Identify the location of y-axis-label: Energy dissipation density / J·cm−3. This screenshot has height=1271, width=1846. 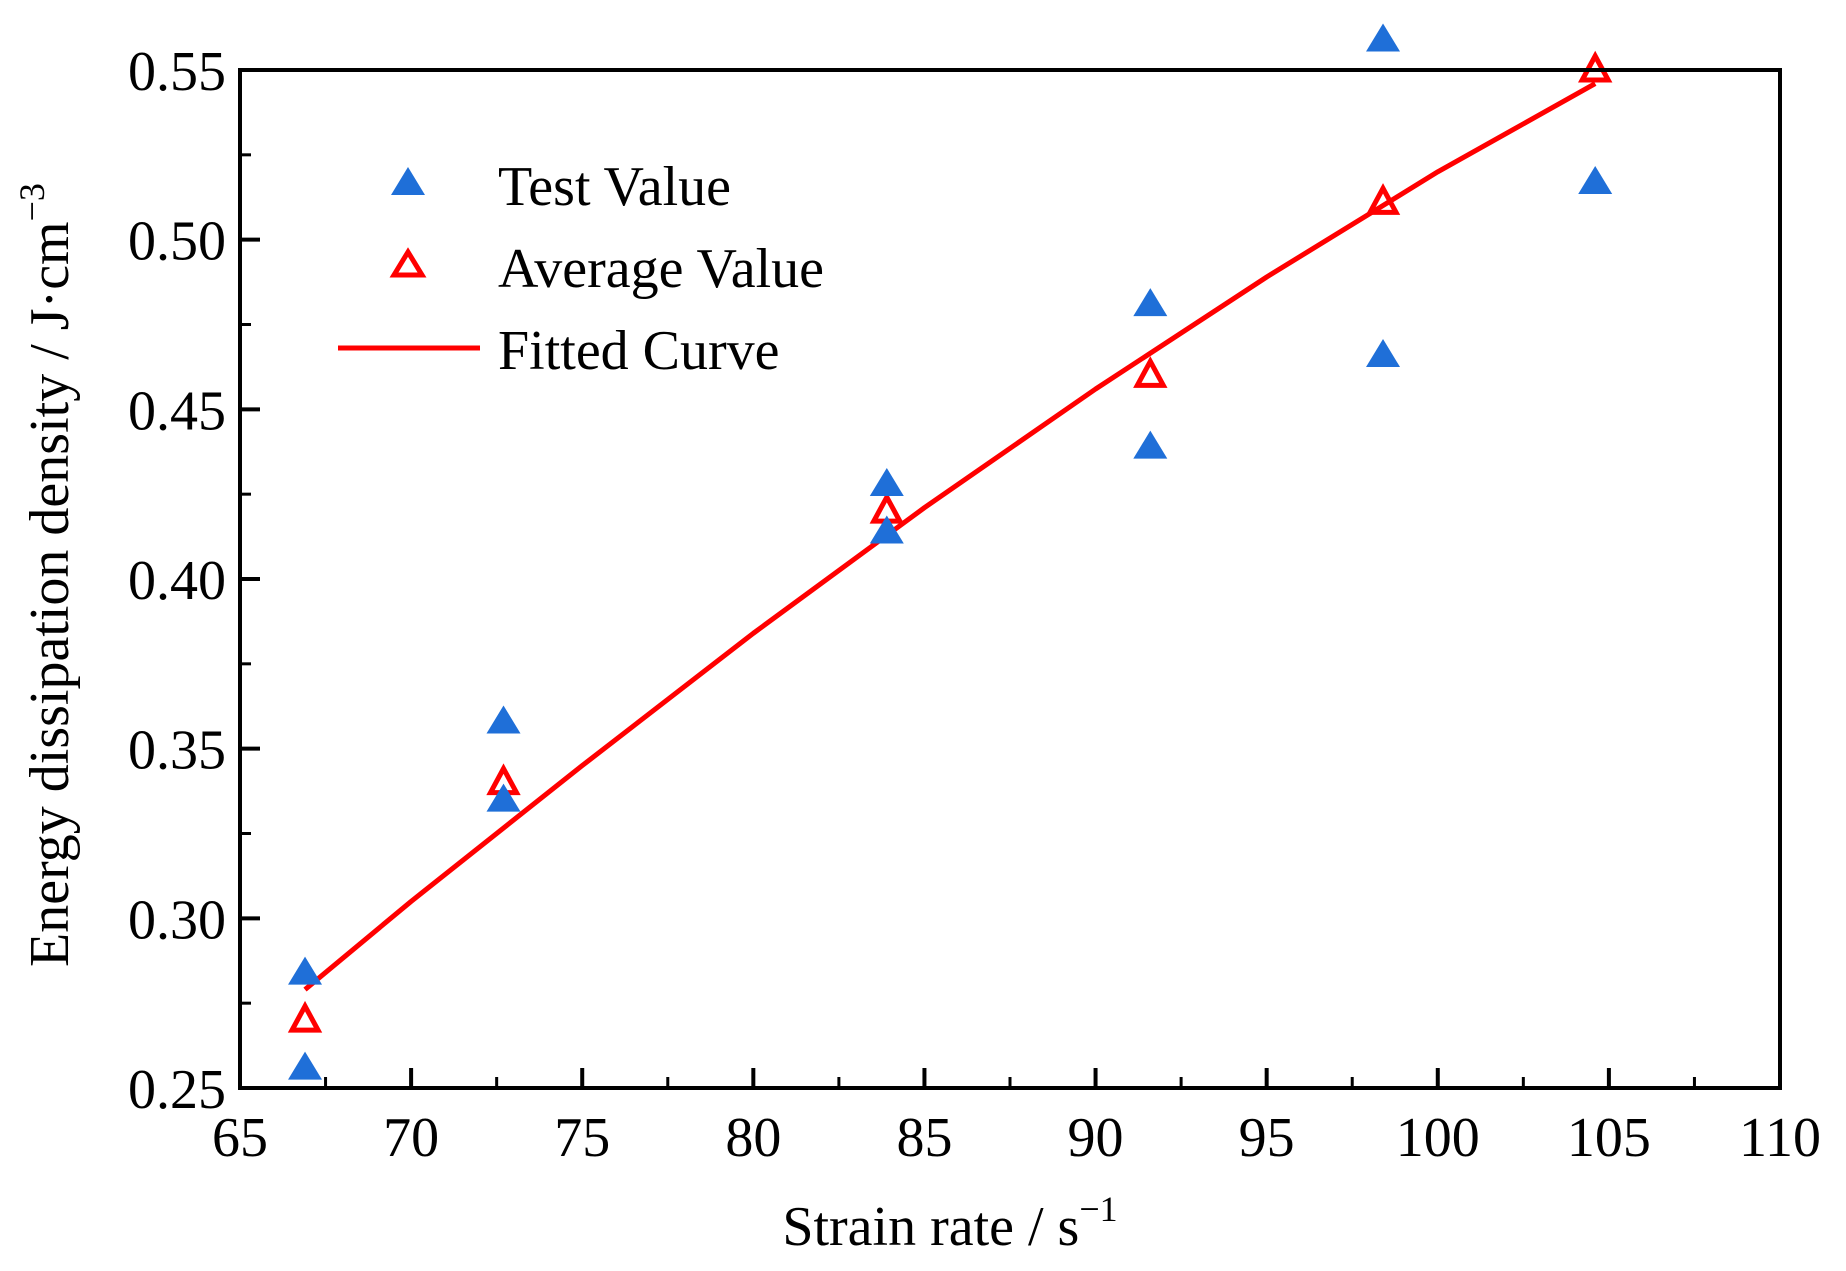
(46, 575).